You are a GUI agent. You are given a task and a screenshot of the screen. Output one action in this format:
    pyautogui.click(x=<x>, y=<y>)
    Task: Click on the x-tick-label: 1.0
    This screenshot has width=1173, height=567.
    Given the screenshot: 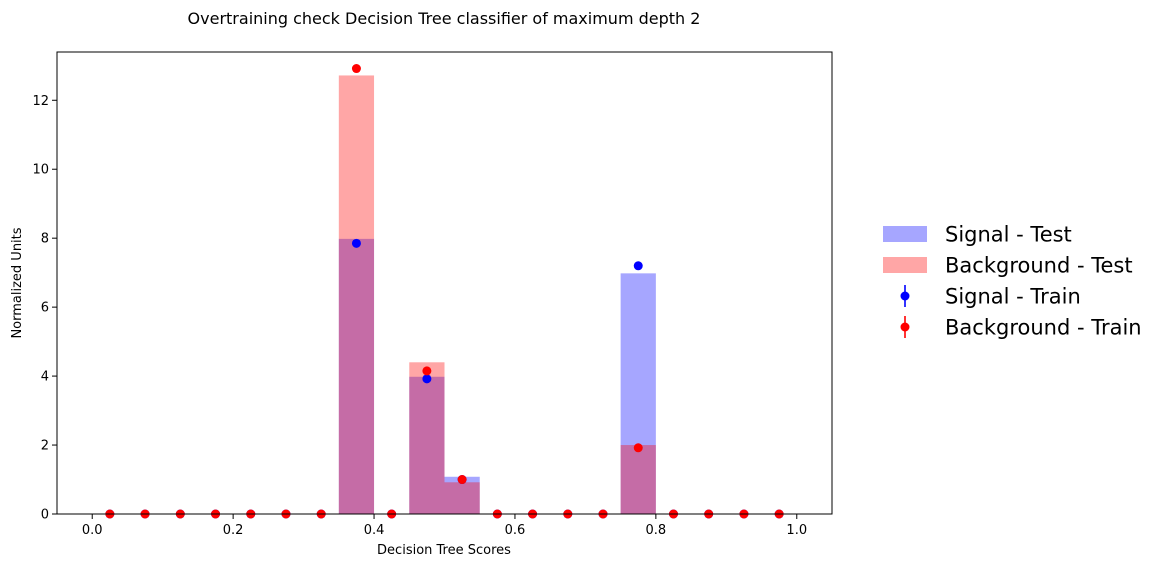 What is the action you would take?
    pyautogui.click(x=796, y=530)
    